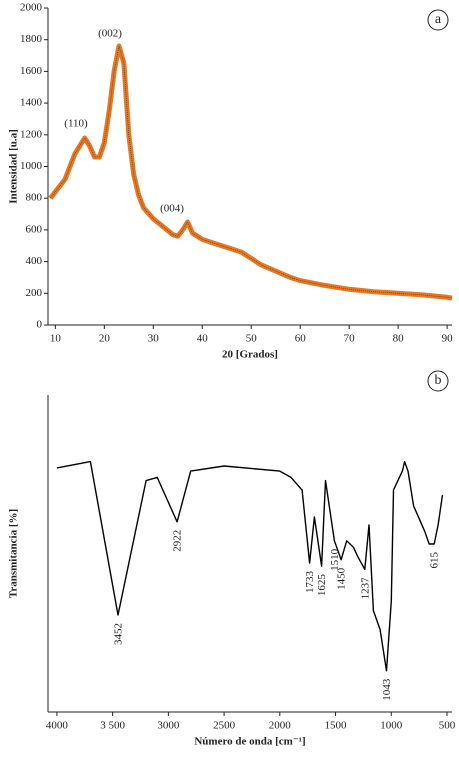 This screenshot has width=459, height=761. I want to click on x-tick-label: 40, so click(203, 339).